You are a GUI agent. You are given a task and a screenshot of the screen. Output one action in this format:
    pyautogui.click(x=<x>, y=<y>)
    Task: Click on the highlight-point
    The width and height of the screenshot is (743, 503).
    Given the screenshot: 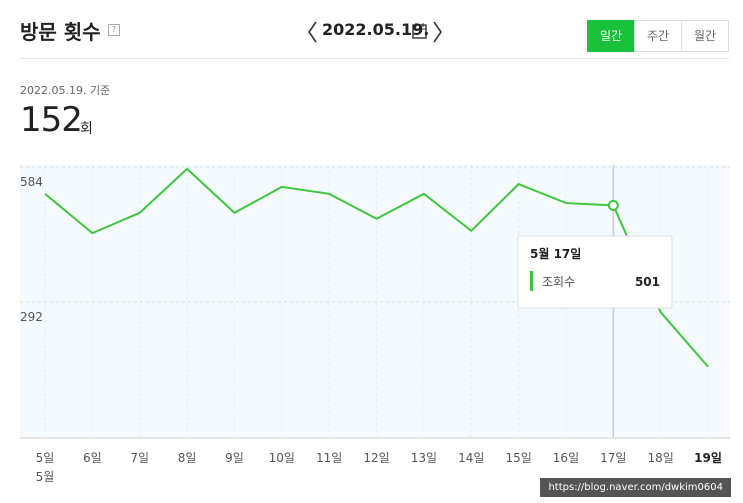 What is the action you would take?
    pyautogui.click(x=613, y=205)
    